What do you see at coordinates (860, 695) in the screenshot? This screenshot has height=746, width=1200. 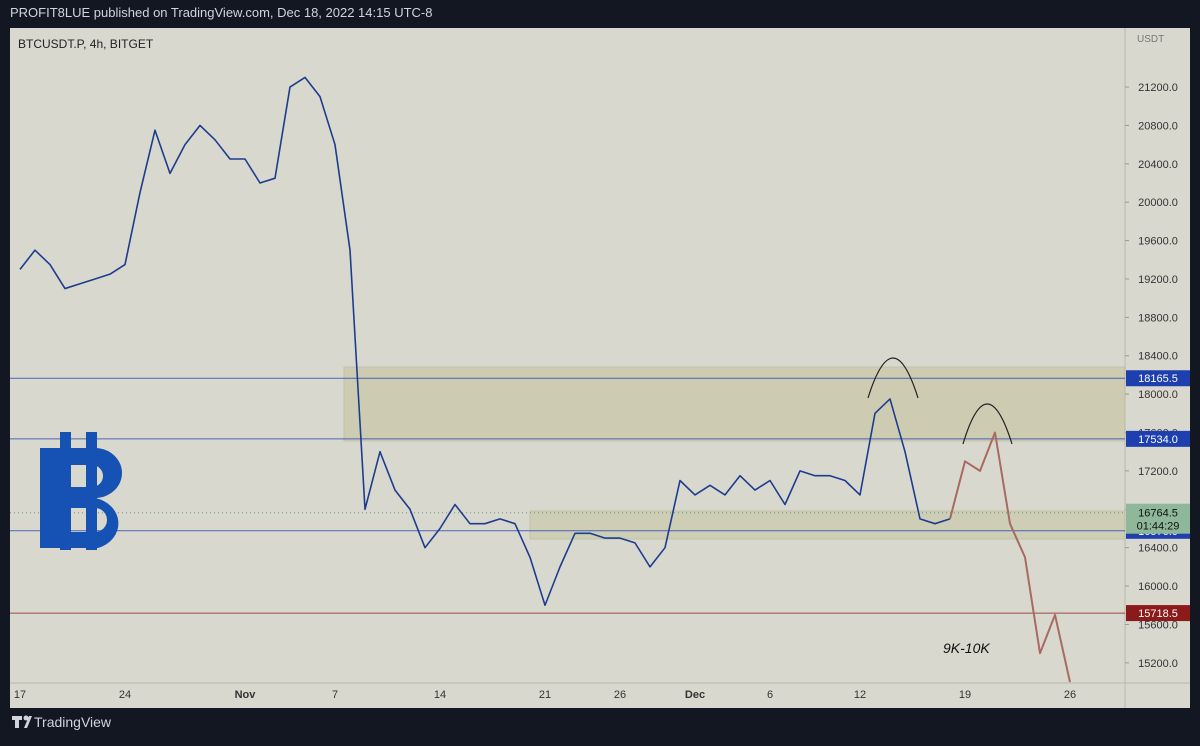 I see `x-tick-label: 12` at bounding box center [860, 695].